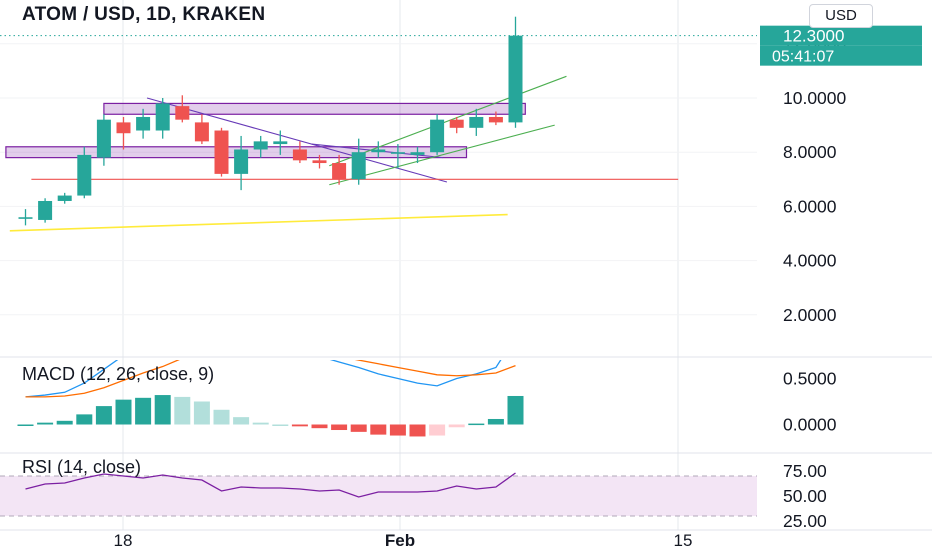  Describe the element at coordinates (297, 140) in the screenshot. I see `trend-line-purple` at that location.